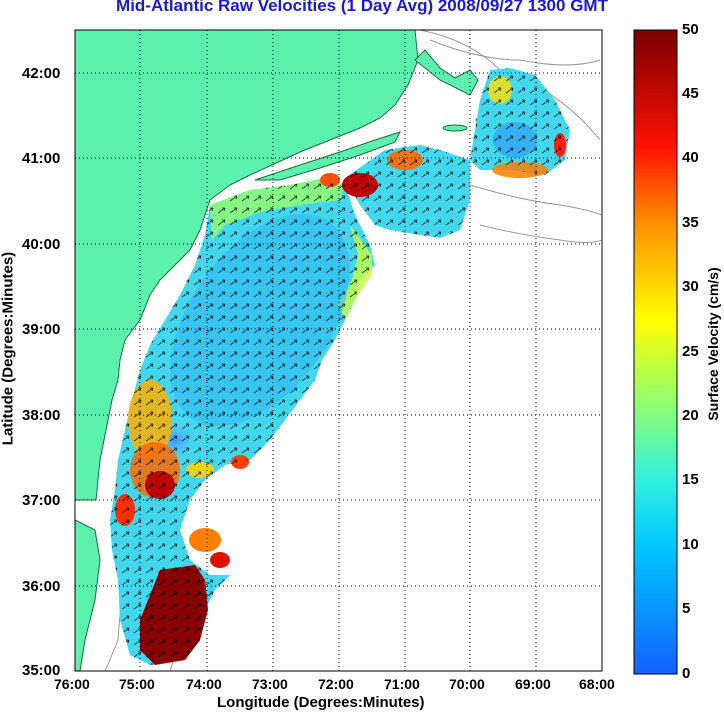 Image resolution: width=724 pixels, height=714 pixels. I want to click on y-tick-36: 36:00, so click(41, 586).